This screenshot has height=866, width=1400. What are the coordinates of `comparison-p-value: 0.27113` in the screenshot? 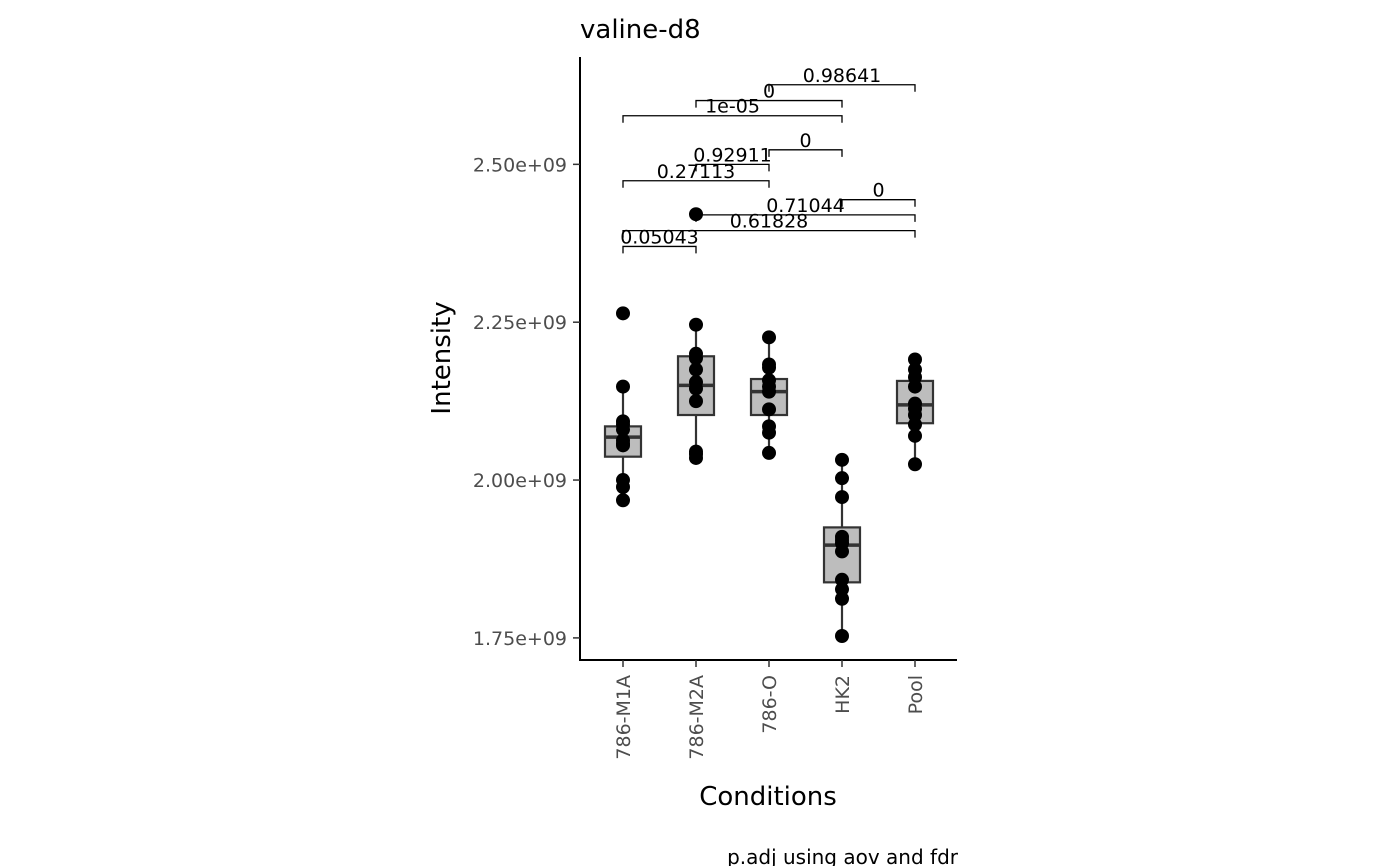 It's located at (696, 172).